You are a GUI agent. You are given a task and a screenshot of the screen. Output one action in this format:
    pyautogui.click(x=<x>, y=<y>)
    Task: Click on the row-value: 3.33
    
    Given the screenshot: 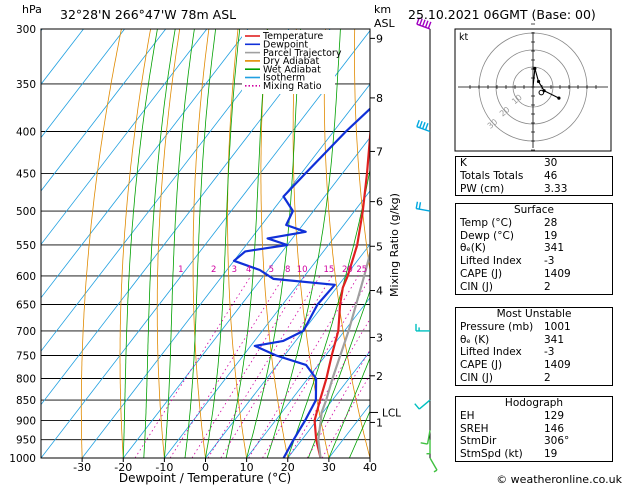 What is the action you would take?
    pyautogui.click(x=556, y=188)
    